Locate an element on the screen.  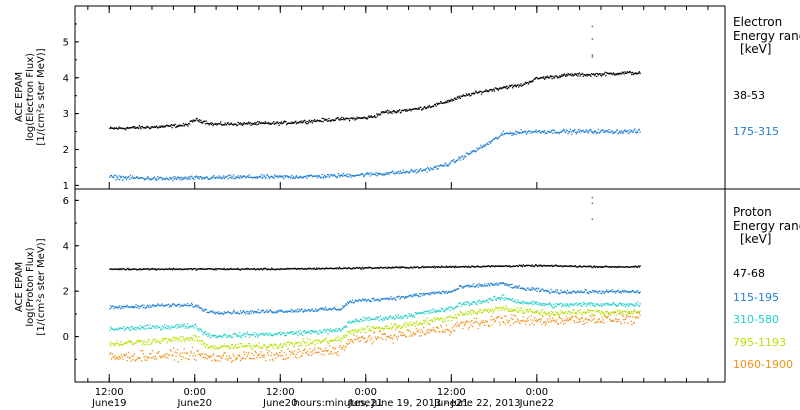
x-tick-label: 0:00 is located at coordinates (366, 392).